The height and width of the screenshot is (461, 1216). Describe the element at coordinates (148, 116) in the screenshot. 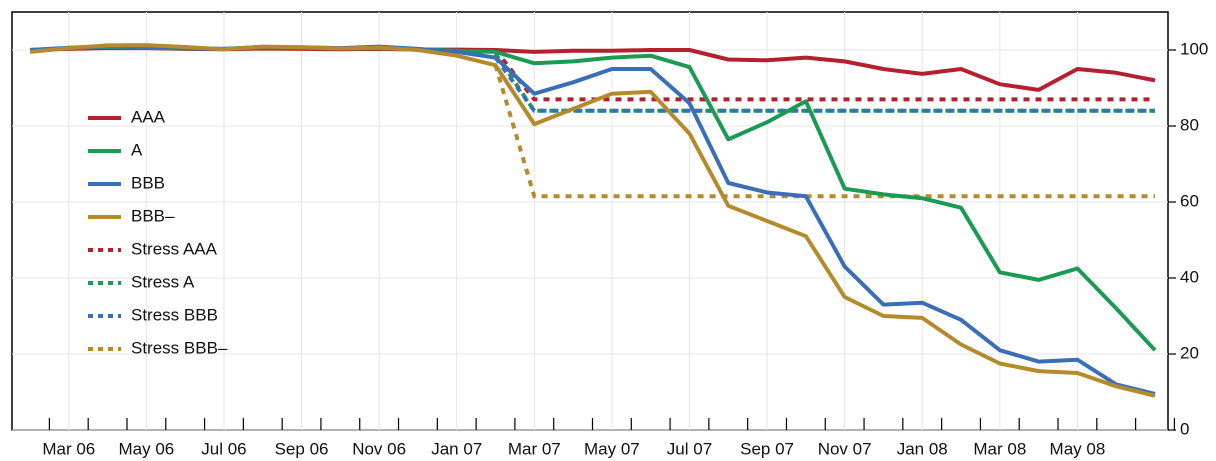

I see `legend-label: AAA` at that location.